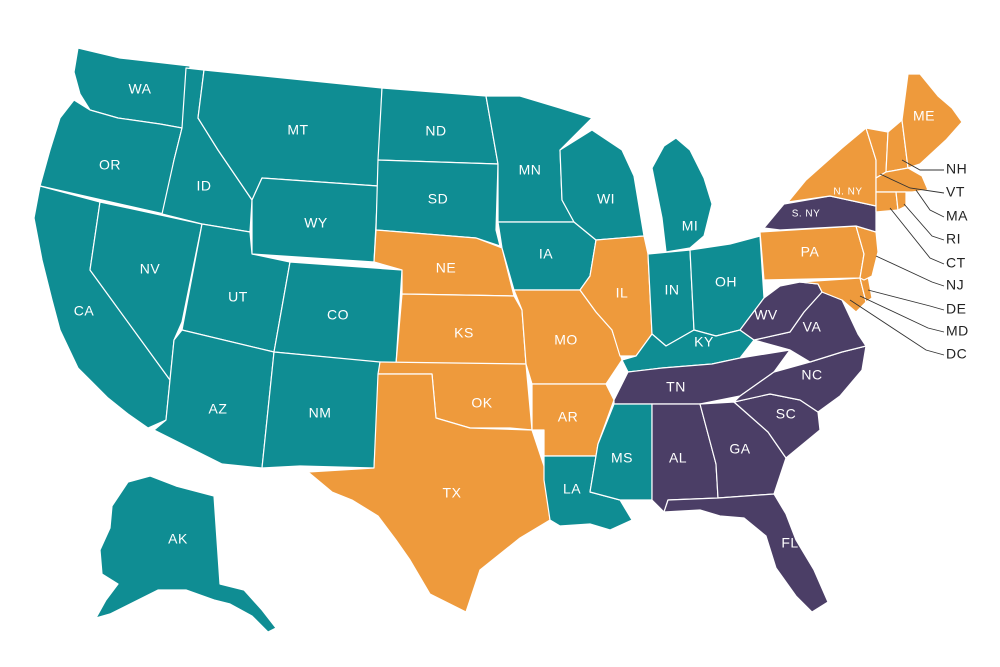 The width and height of the screenshot is (1000, 667). What do you see at coordinates (906, 300) in the screenshot?
I see `leader-de` at bounding box center [906, 300].